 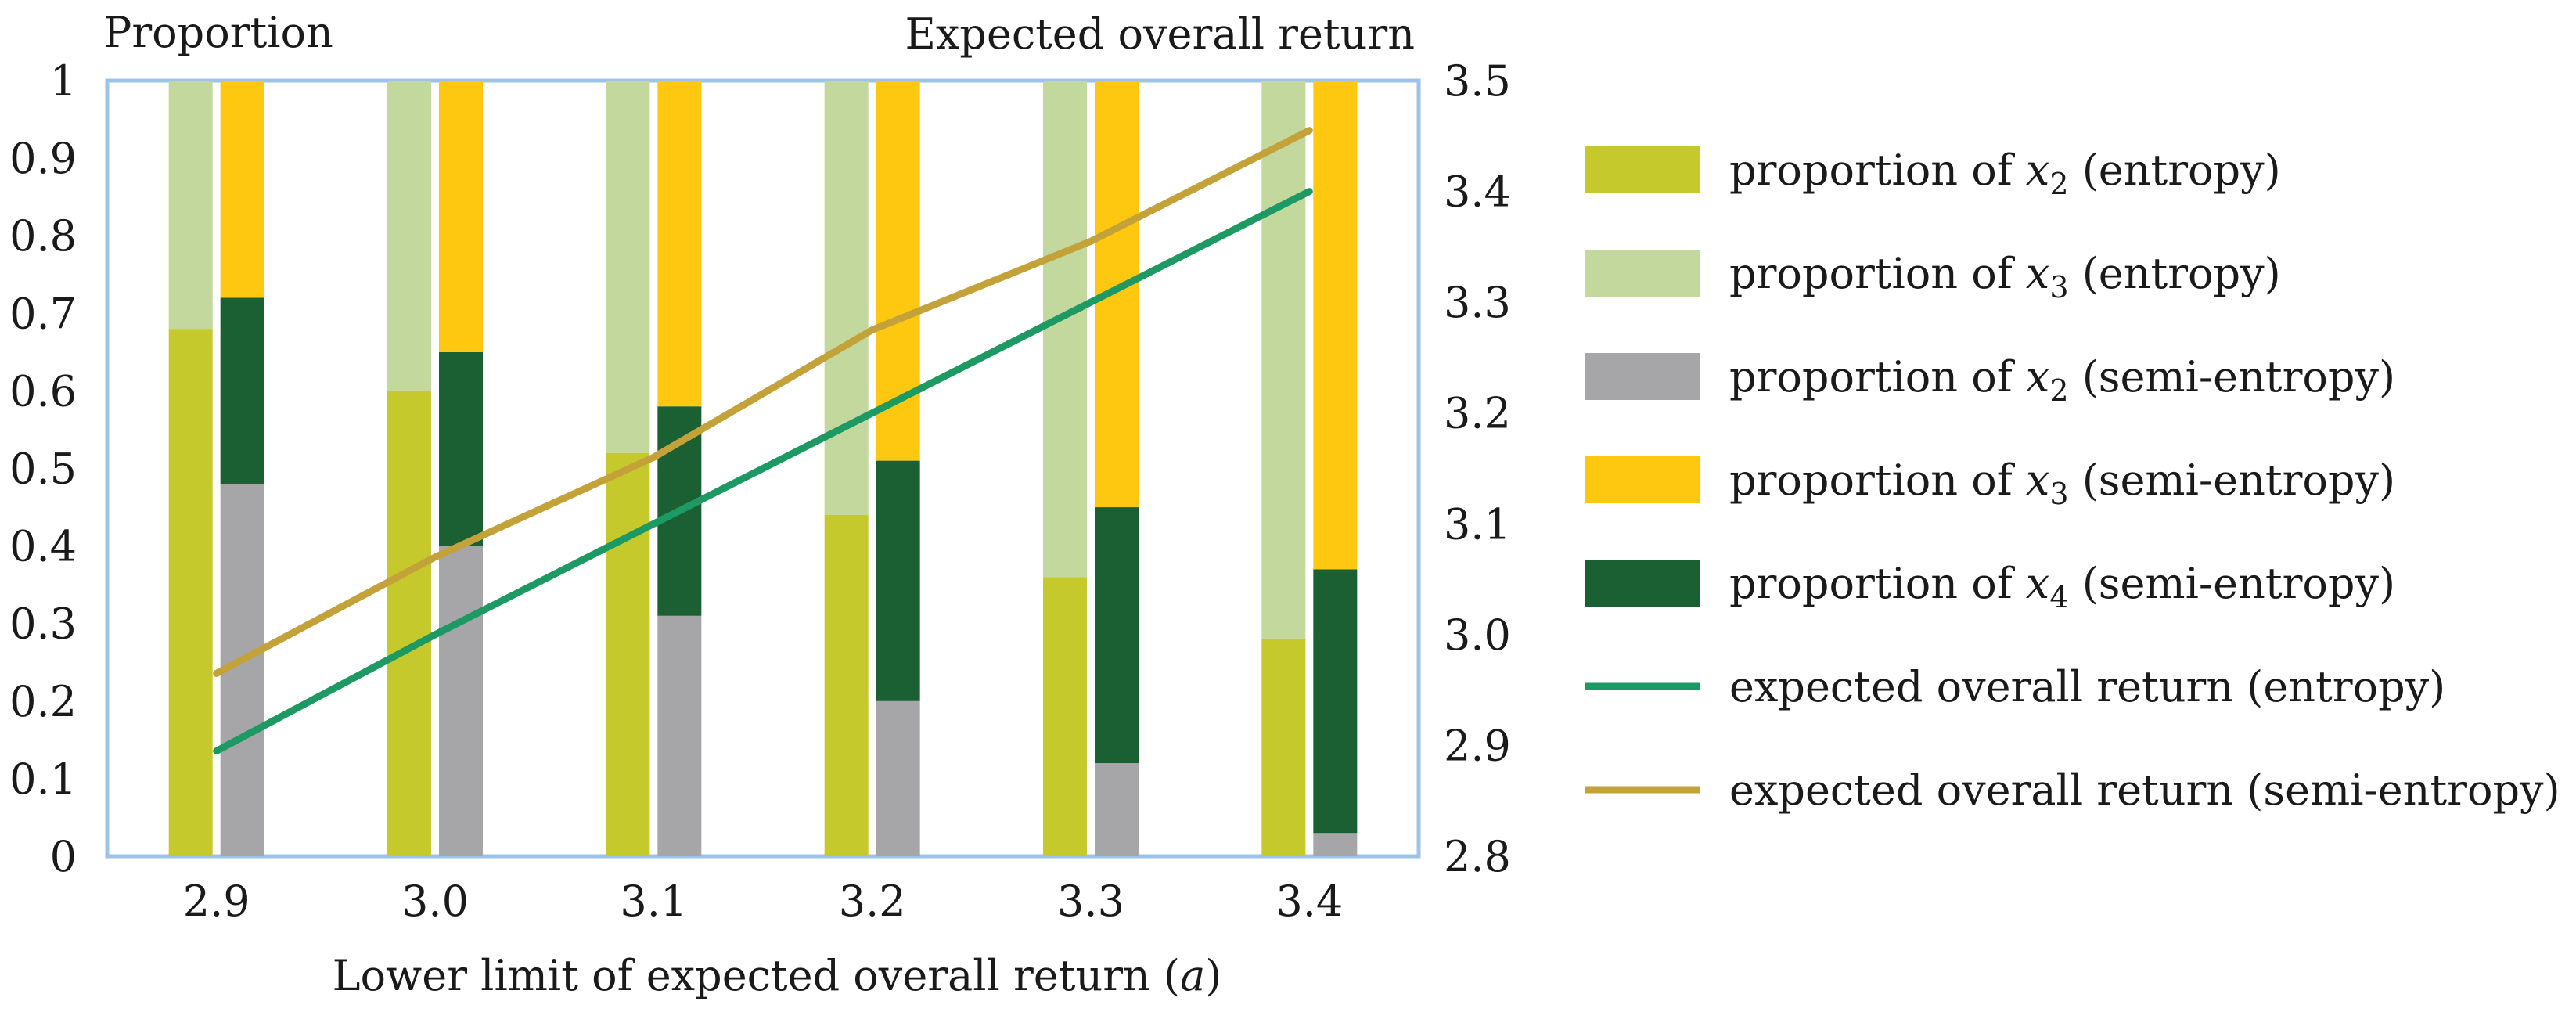 I want to click on x-tick-label: 3.2, so click(x=873, y=902).